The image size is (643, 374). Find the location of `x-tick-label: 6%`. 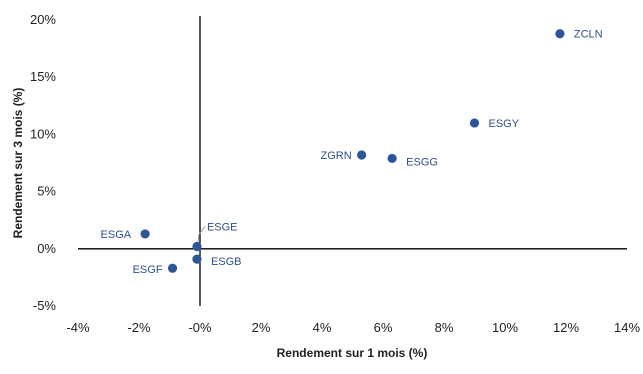

x-tick-label: 6% is located at coordinates (383, 327).